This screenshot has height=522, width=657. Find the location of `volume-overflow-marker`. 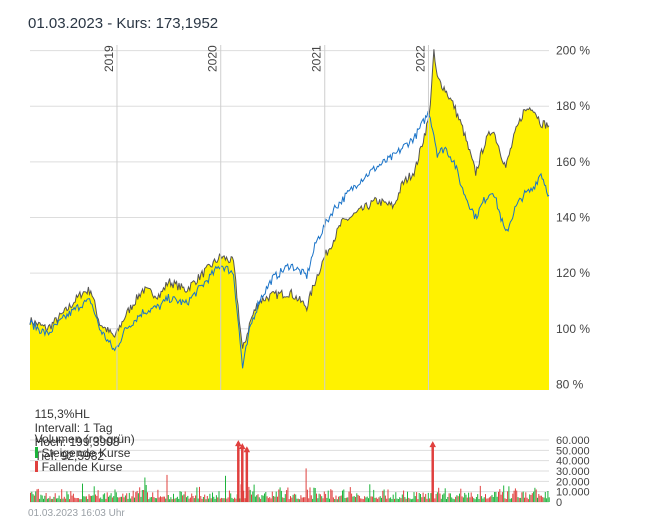

volume-overflow-marker is located at coordinates (238, 443).